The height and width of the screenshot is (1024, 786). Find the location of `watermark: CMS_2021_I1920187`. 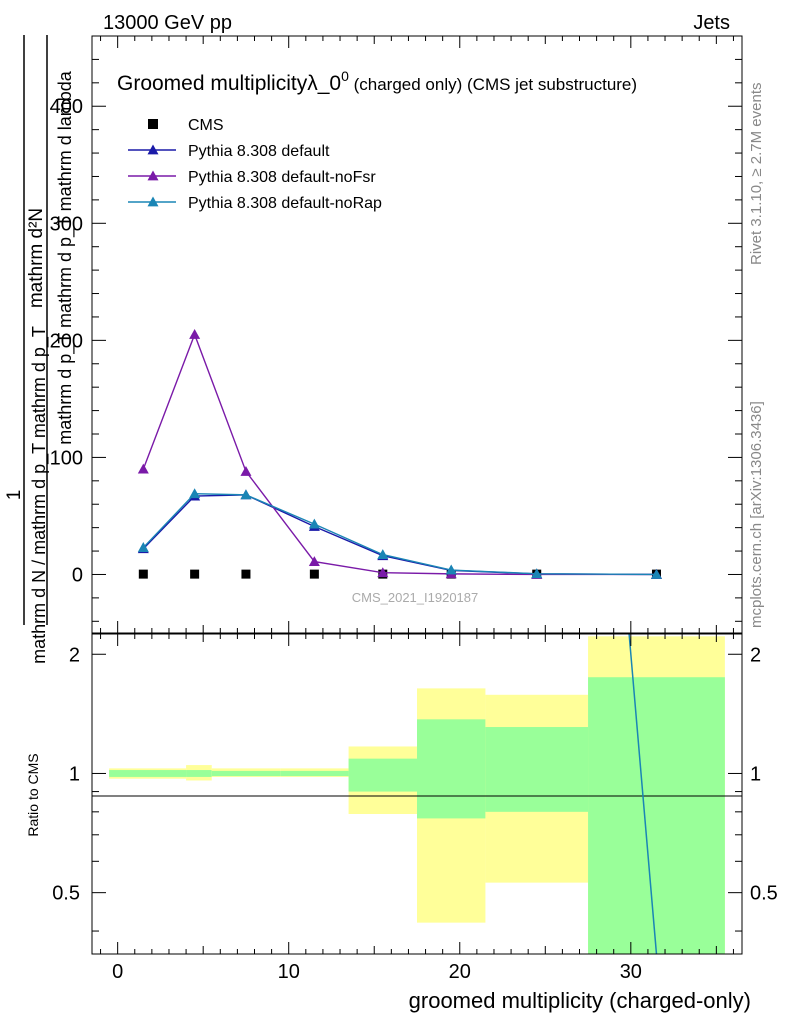

watermark: CMS_2021_I1920187 is located at coordinates (415, 597).